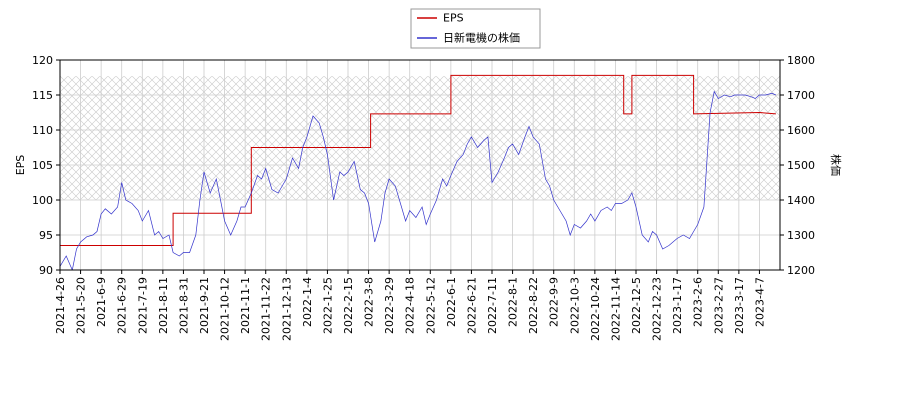  What do you see at coordinates (430, 305) in the screenshot?
I see `x-tick-label: 2022-5-12` at bounding box center [430, 305].